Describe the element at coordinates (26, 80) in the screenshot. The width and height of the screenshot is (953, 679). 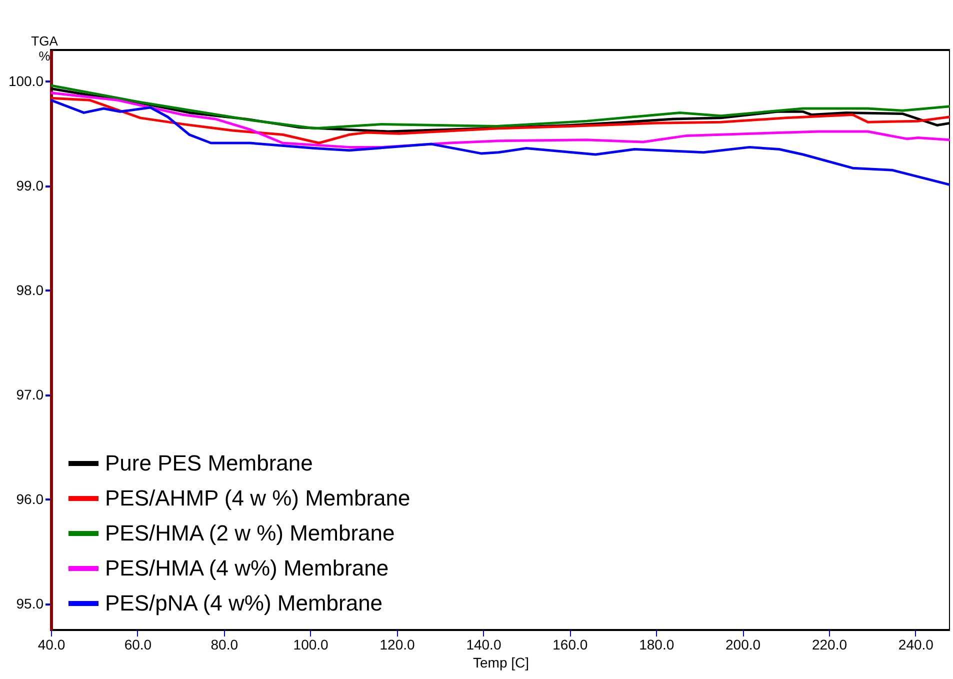
I see `y-tick-label: 100.0` at that location.